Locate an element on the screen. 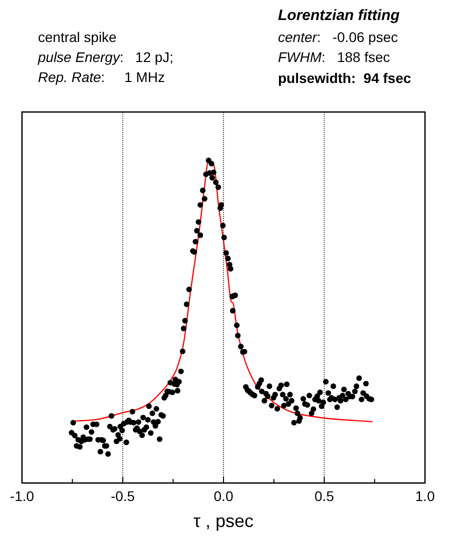  text: Lorentzian fitting is located at coordinates (339, 15).